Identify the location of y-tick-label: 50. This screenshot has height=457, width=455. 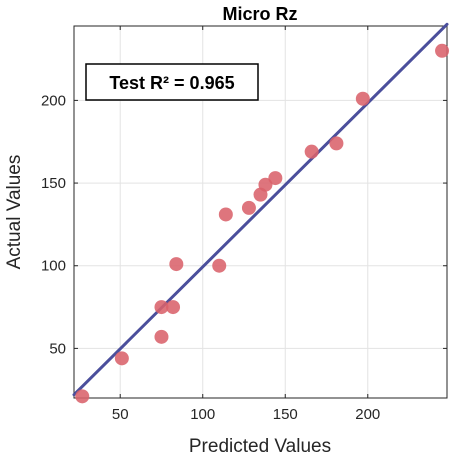
(57, 348).